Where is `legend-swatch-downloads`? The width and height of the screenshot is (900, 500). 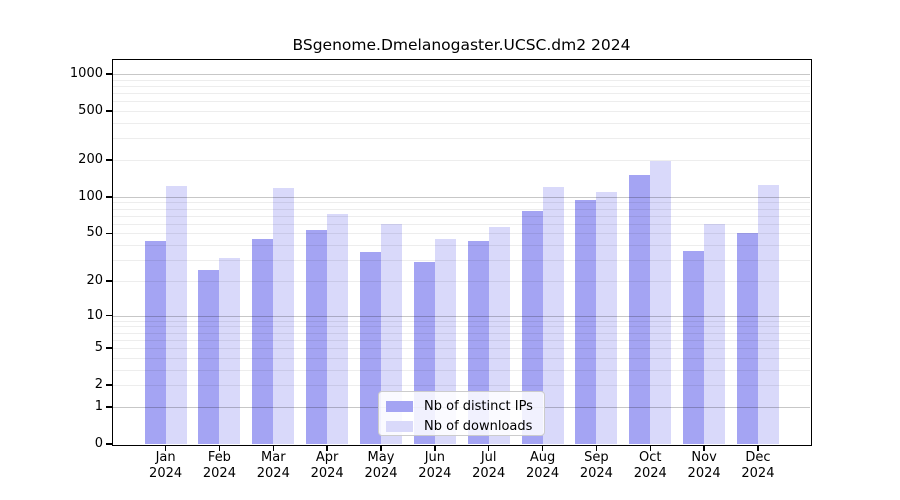 legend-swatch-downloads is located at coordinates (399, 426).